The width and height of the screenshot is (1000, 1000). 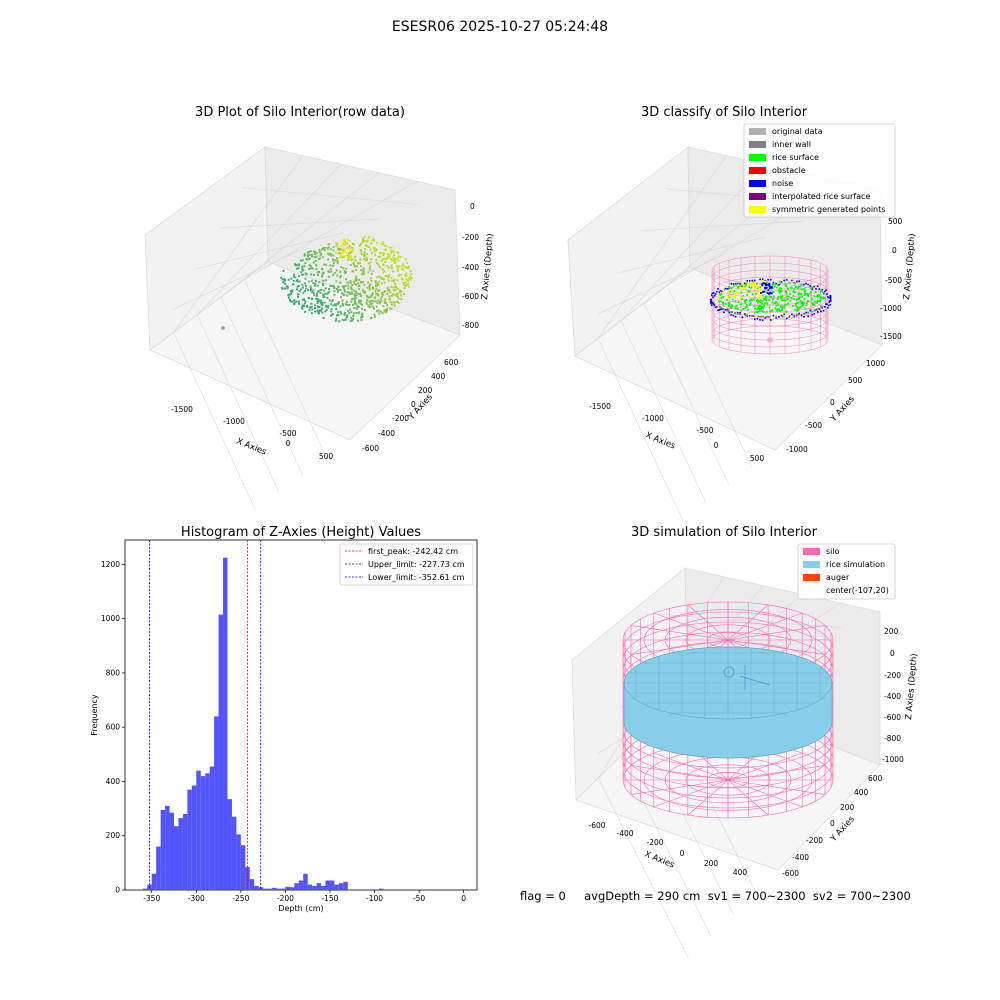 I want to click on p4-xtick: 0, so click(x=682, y=853).